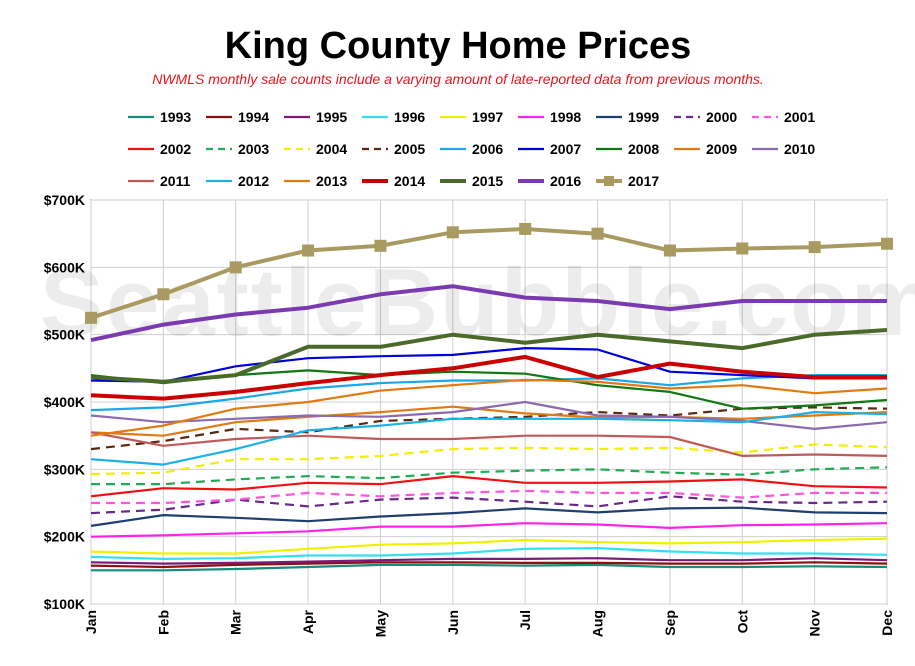  What do you see at coordinates (815, 623) in the screenshot?
I see `x-tick-label: Nov` at bounding box center [815, 623].